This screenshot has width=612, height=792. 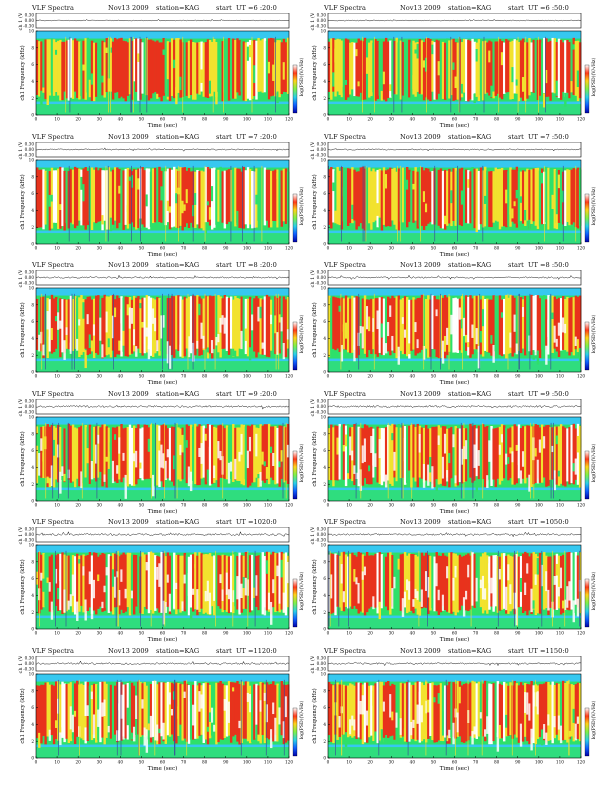 What do you see at coordinates (324, 673) in the screenshot?
I see `freq-tick-label: 10` at bounding box center [324, 673].